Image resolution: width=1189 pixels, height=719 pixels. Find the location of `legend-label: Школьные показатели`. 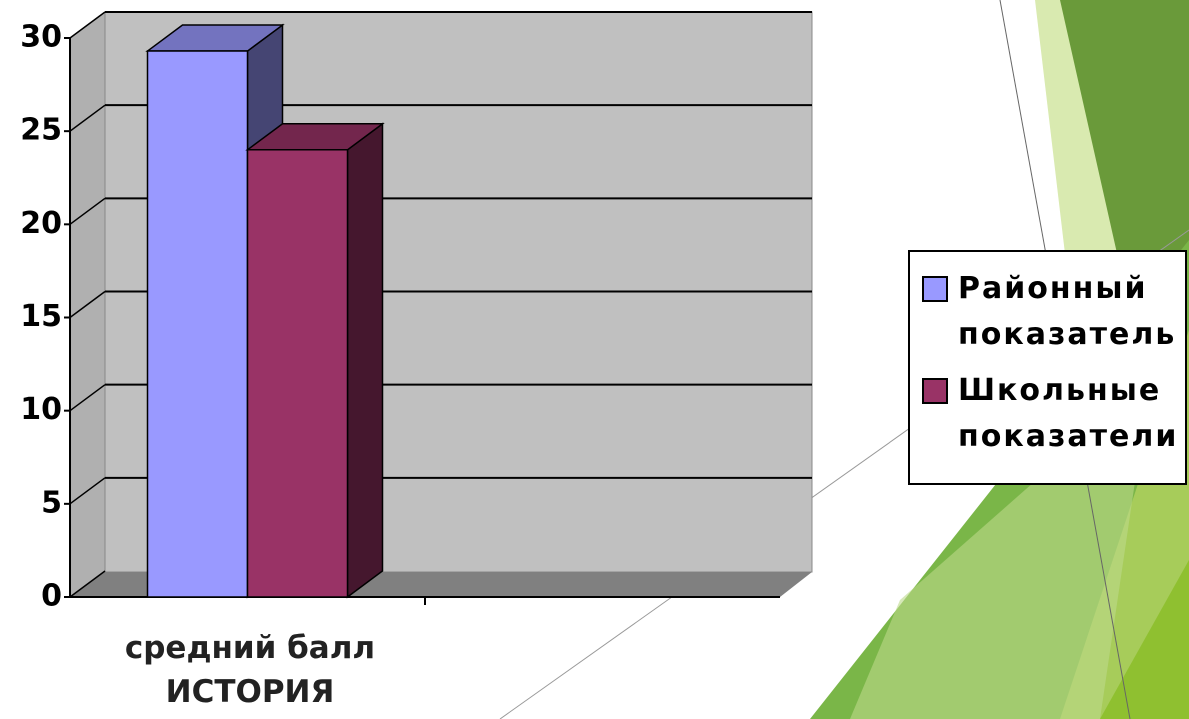

legend-label: Школьные показатели is located at coordinates (1068, 413).